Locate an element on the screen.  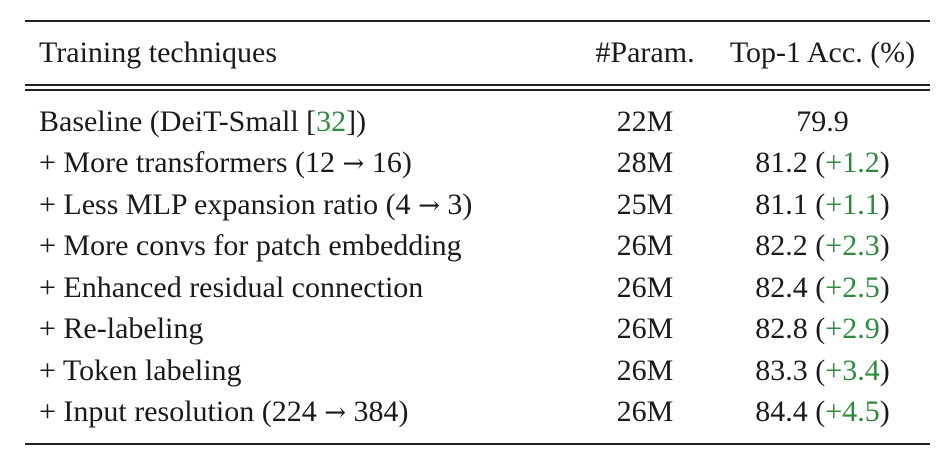
accuracy-delta: +2.3 is located at coordinates (852, 246).